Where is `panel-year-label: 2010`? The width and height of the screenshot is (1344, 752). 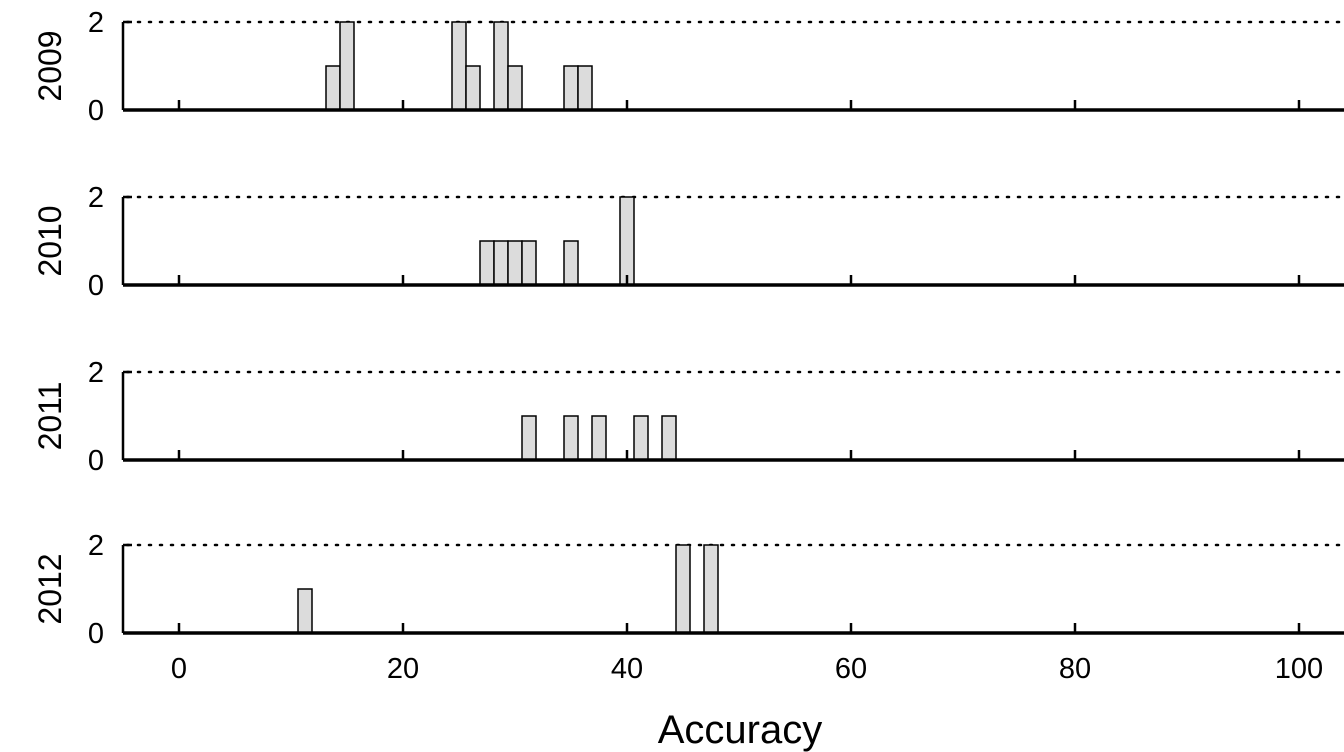
panel-year-label: 2010 is located at coordinates (50, 240).